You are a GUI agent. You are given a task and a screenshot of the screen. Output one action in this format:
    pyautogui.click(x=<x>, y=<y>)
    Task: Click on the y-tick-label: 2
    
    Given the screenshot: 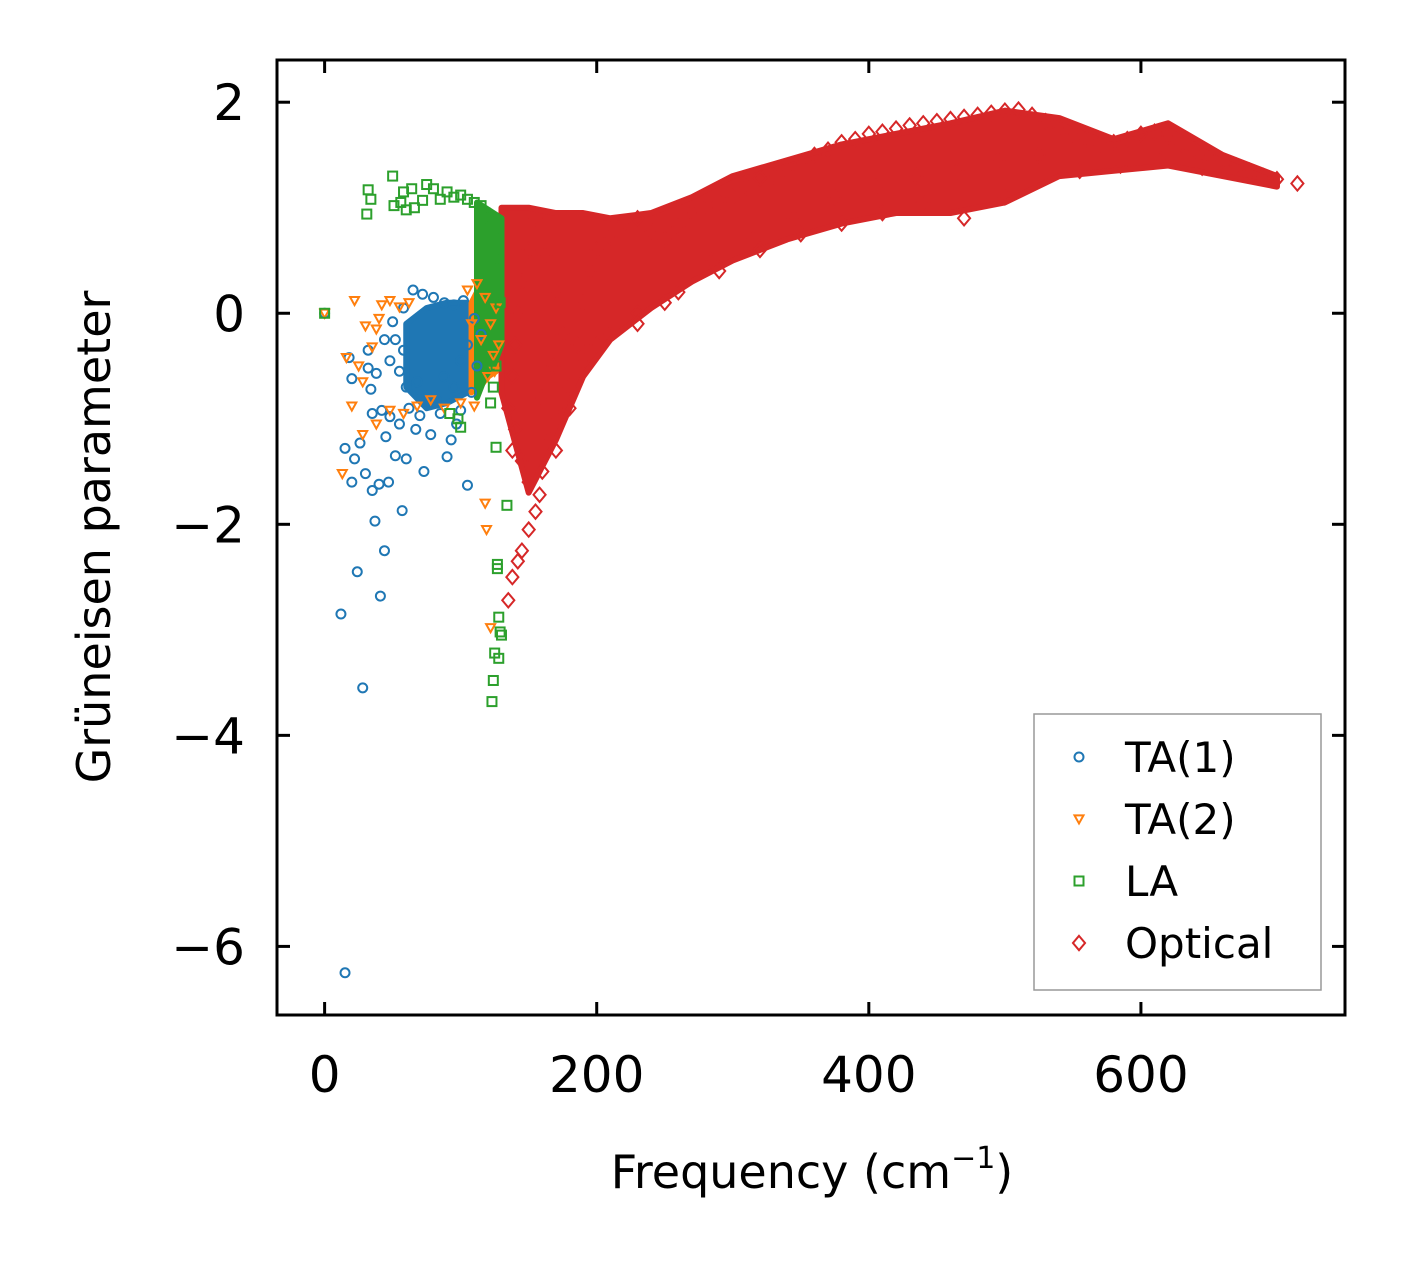 What is the action you would take?
    pyautogui.click(x=229, y=103)
    